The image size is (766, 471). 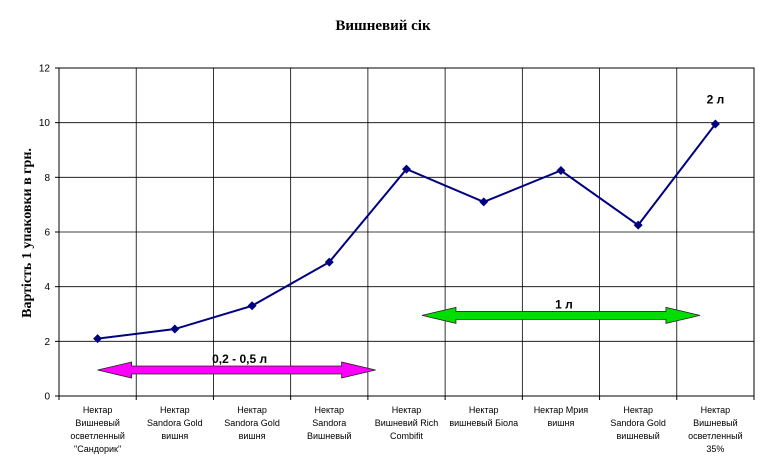 I want to click on x-category-label: Нектар Вишневый осветленный "Сандорик", so click(x=97, y=429).